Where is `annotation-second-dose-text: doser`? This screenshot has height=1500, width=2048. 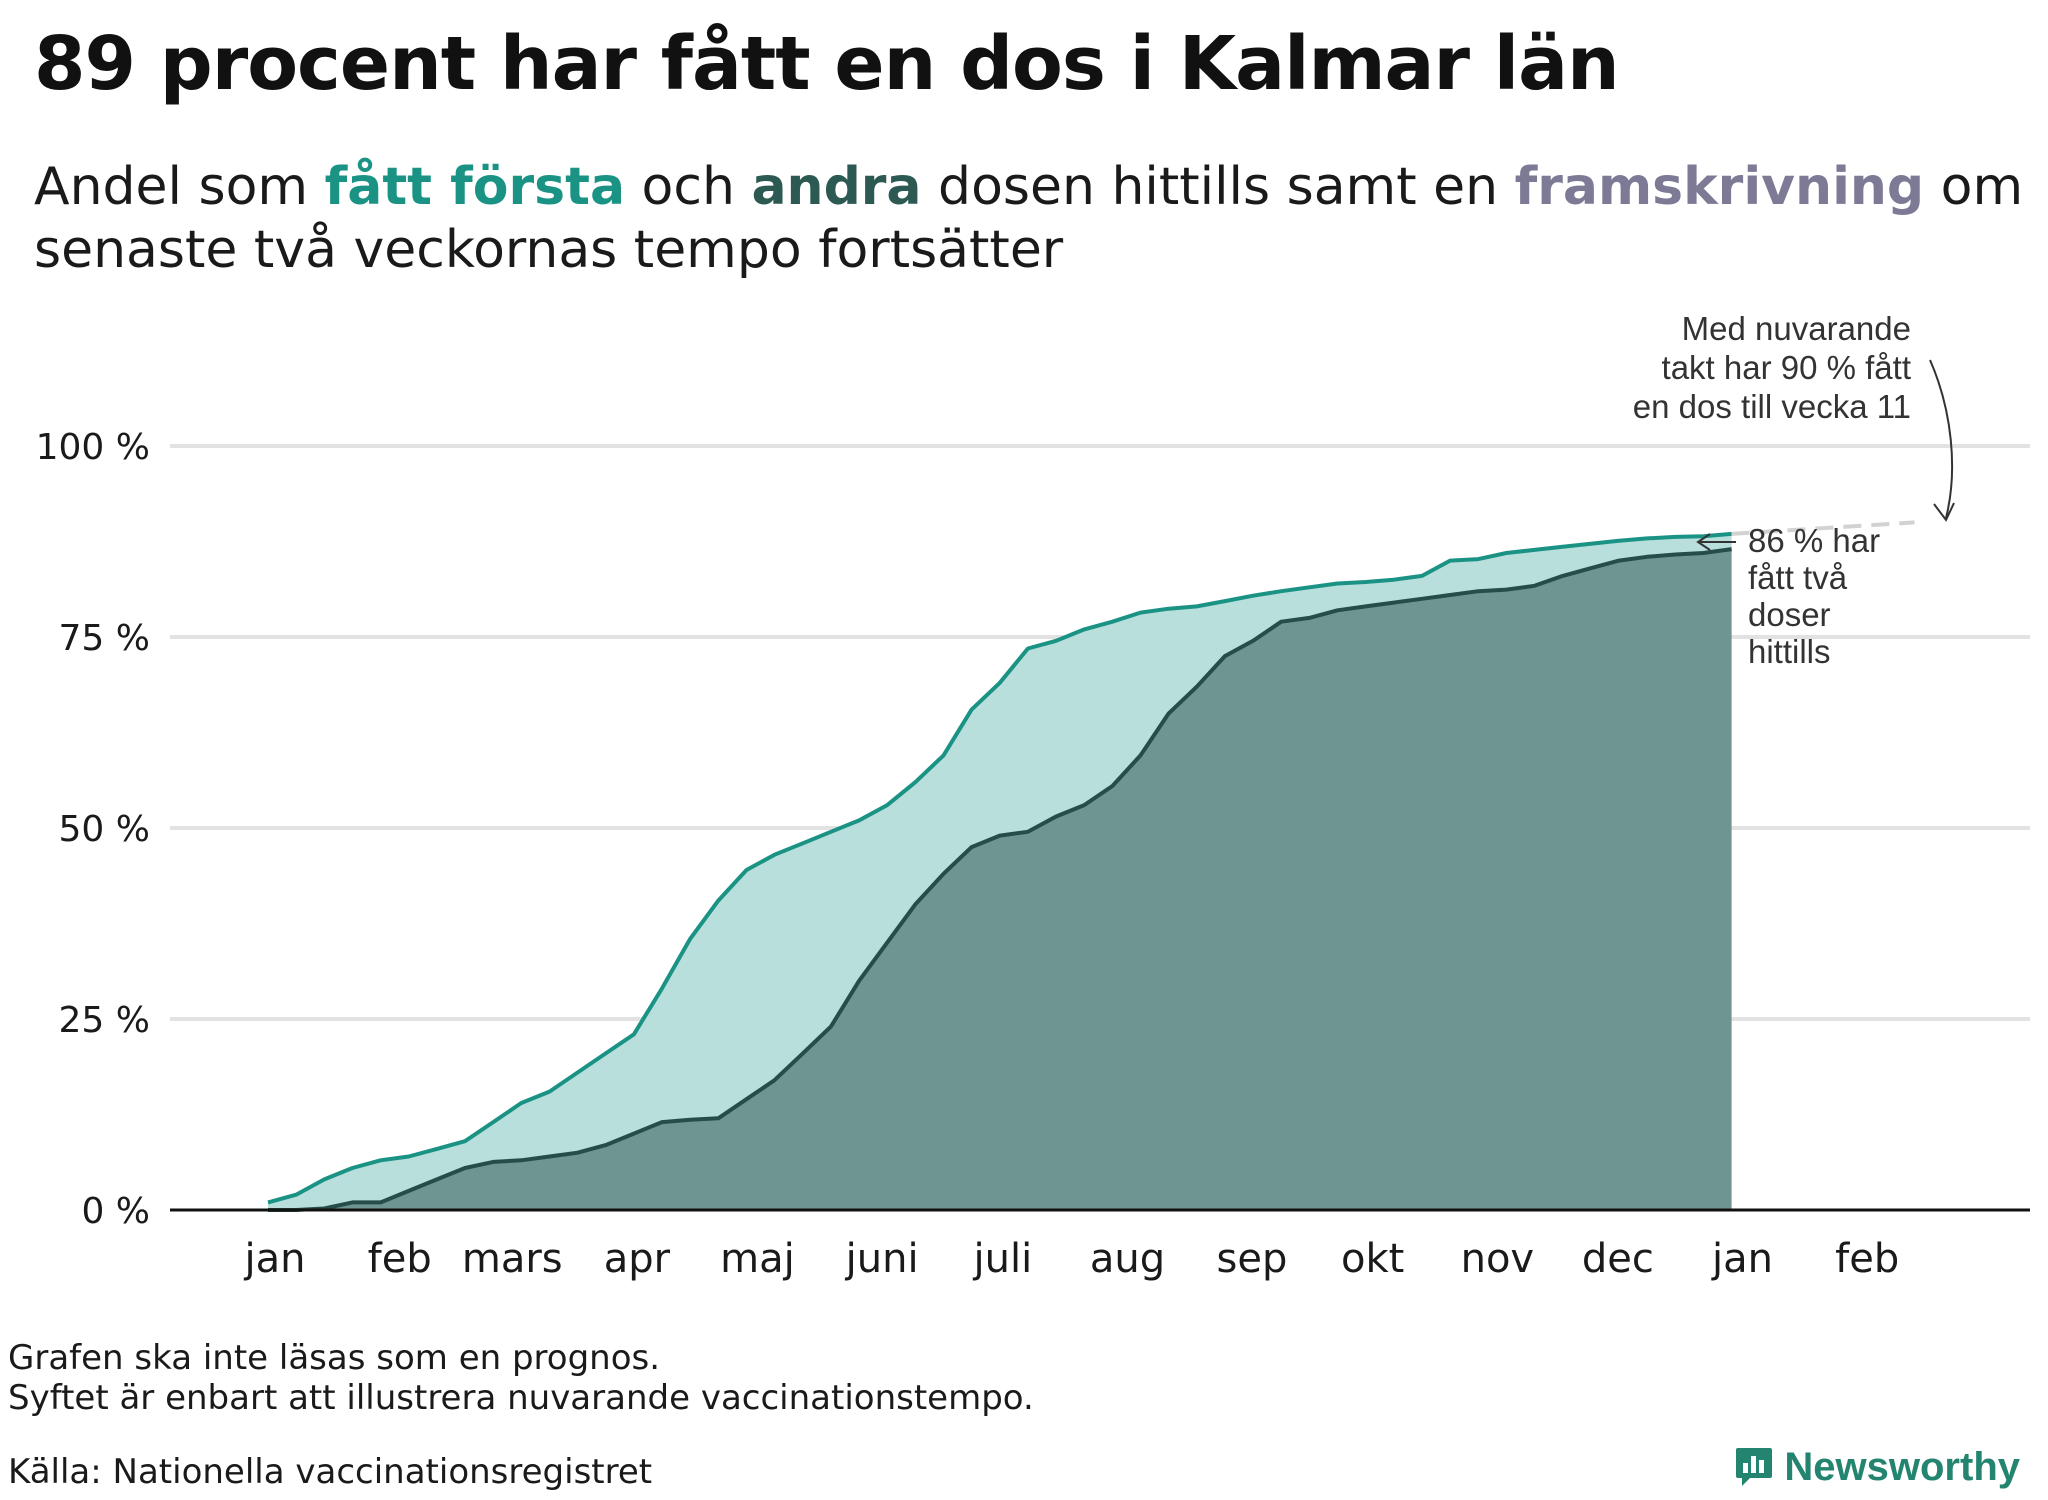 annotation-second-dose-text: doser is located at coordinates (1789, 614).